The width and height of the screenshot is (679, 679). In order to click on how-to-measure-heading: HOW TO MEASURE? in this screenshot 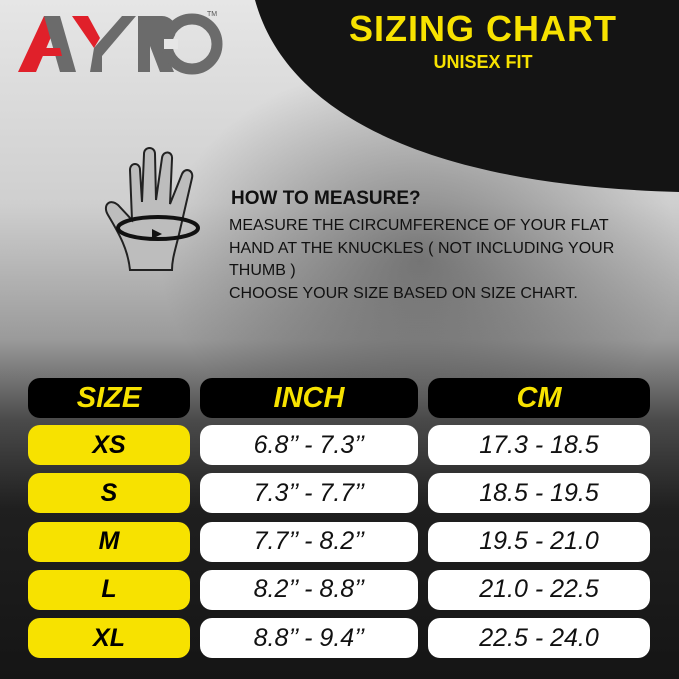, I will do `click(326, 198)`.